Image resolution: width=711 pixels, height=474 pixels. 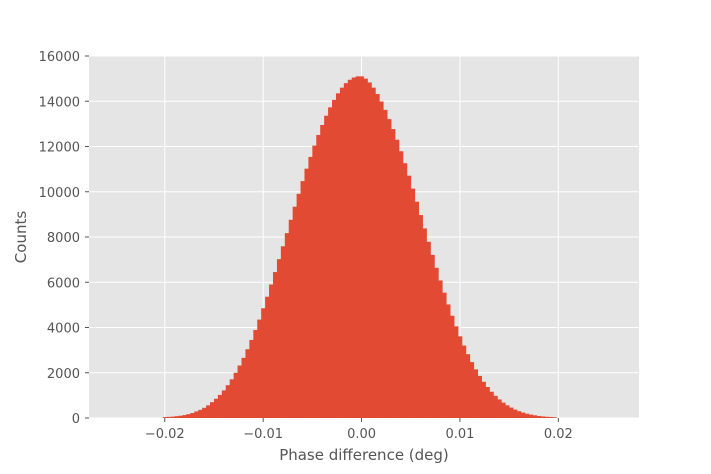 I want to click on y-tick-label: 6000, so click(x=63, y=283).